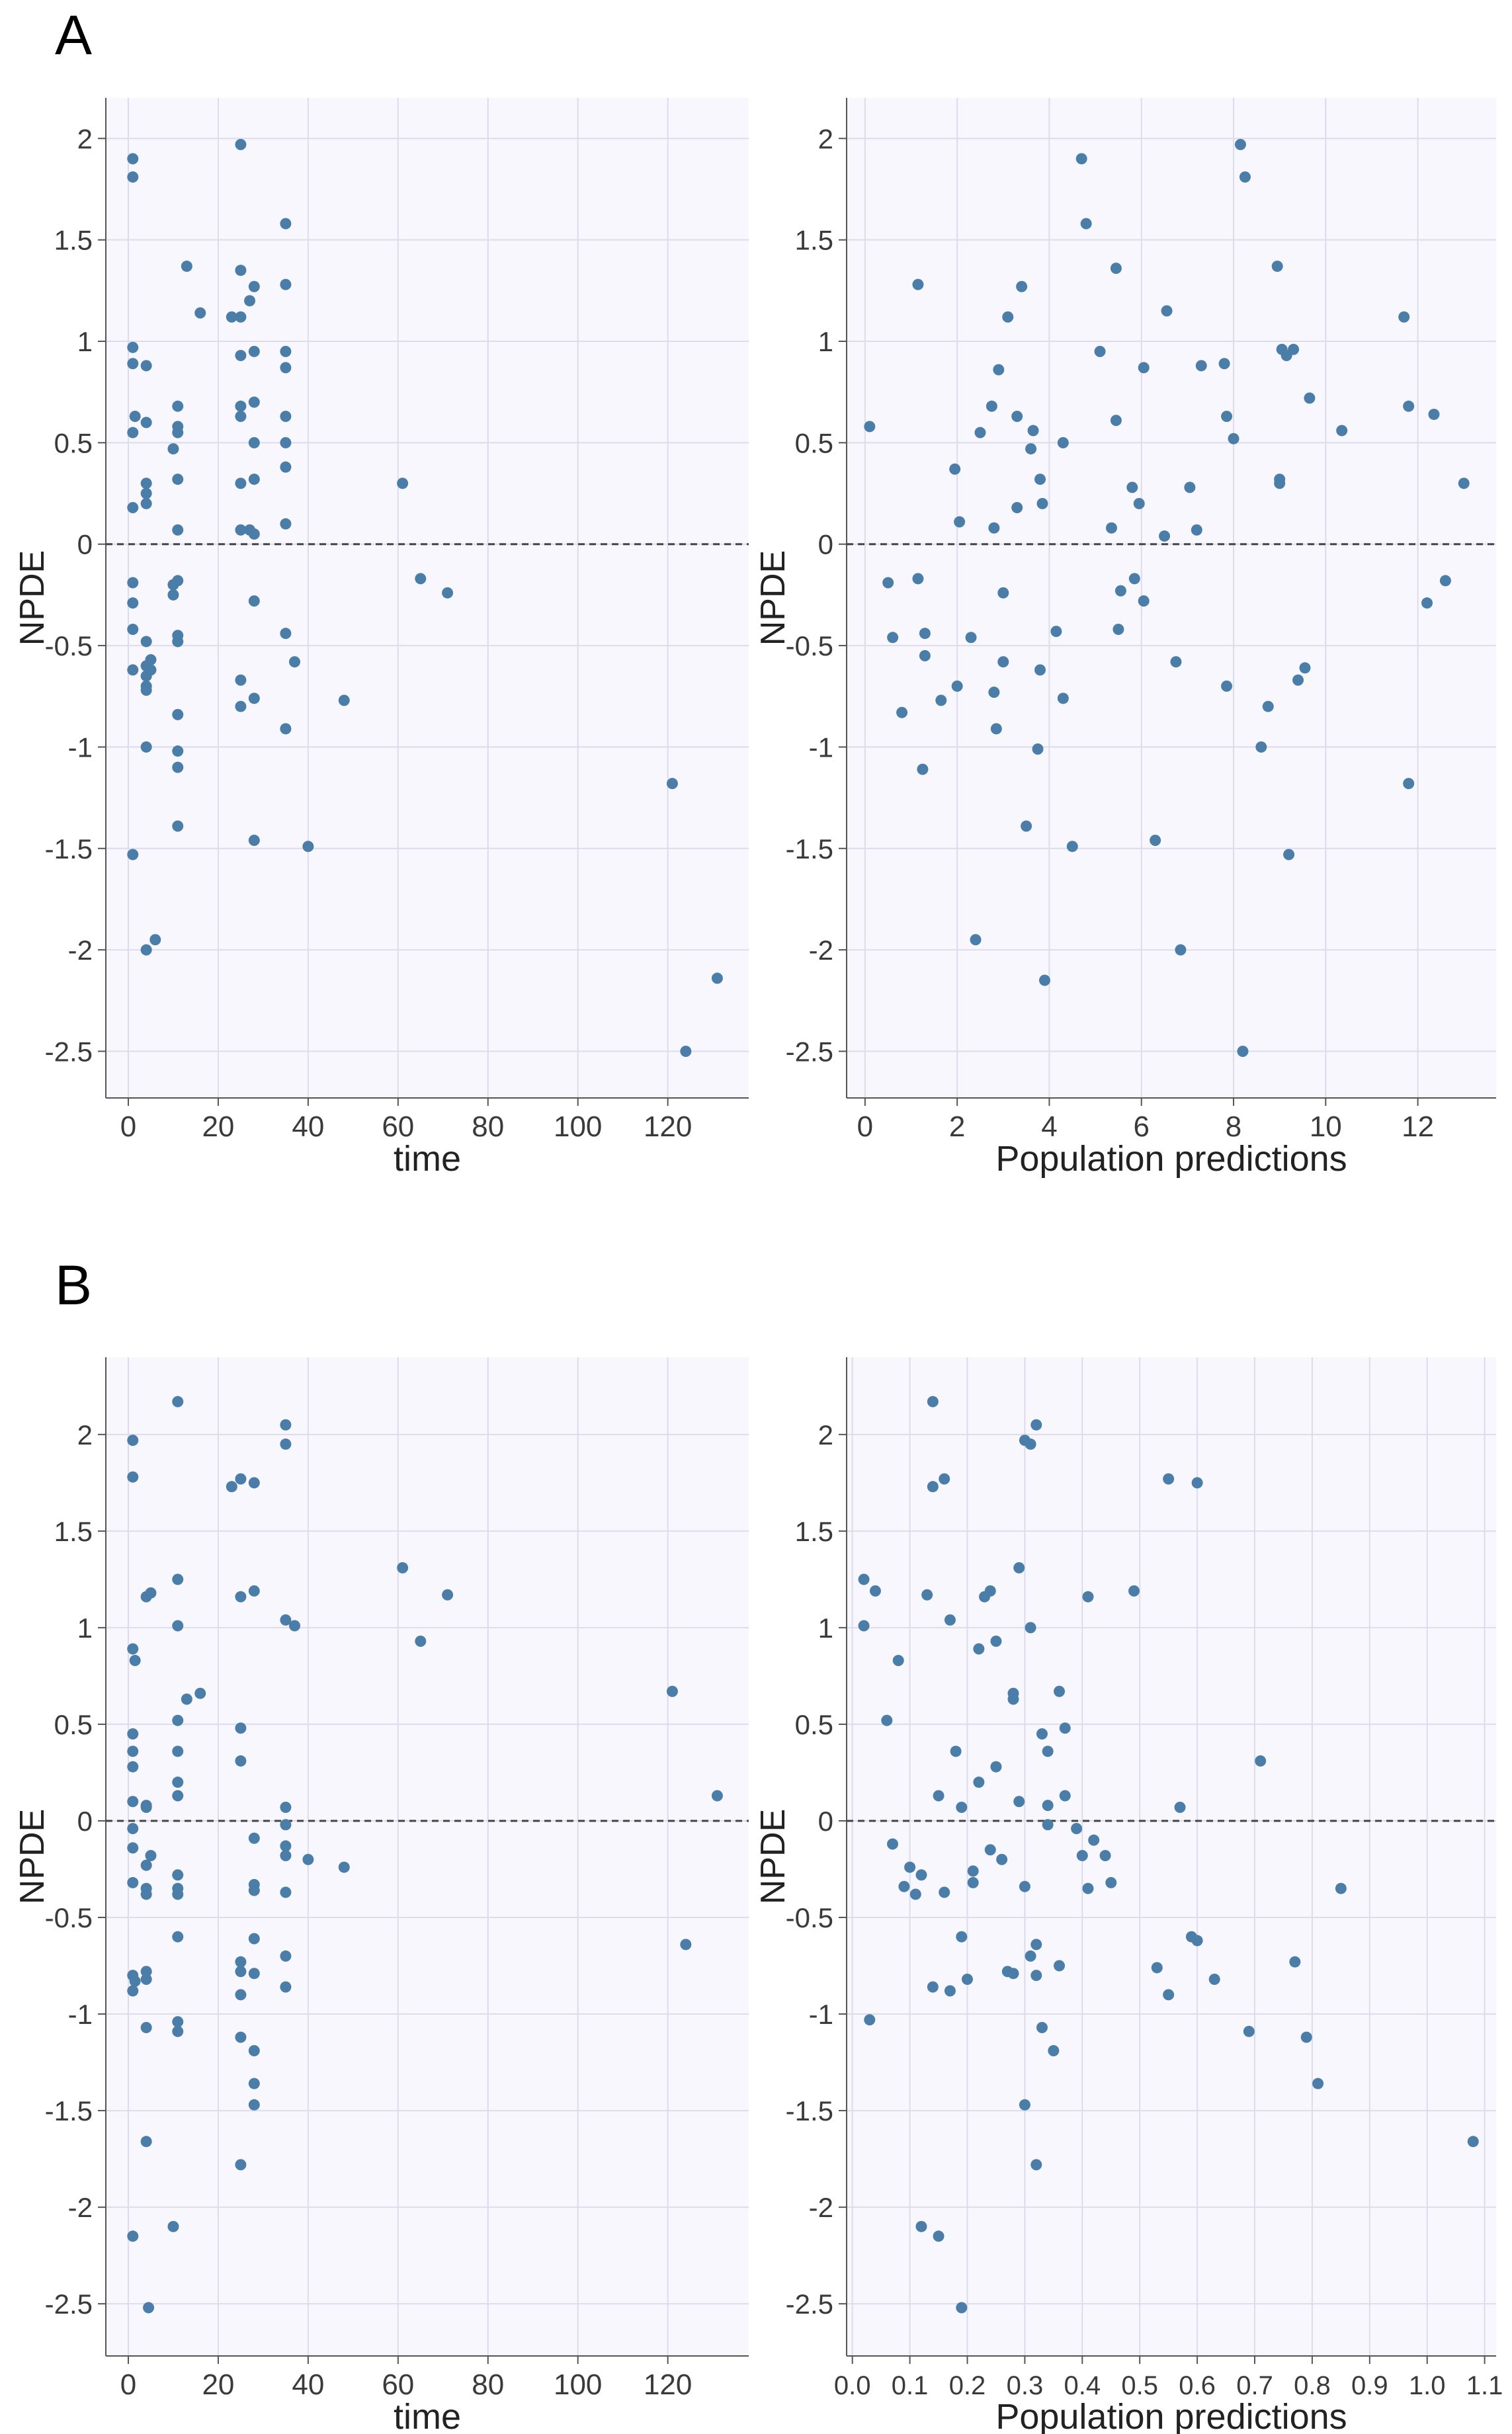 This screenshot has width=1512, height=2434. What do you see at coordinates (578, 2385) in the screenshot?
I see `x-tick-label: 100` at bounding box center [578, 2385].